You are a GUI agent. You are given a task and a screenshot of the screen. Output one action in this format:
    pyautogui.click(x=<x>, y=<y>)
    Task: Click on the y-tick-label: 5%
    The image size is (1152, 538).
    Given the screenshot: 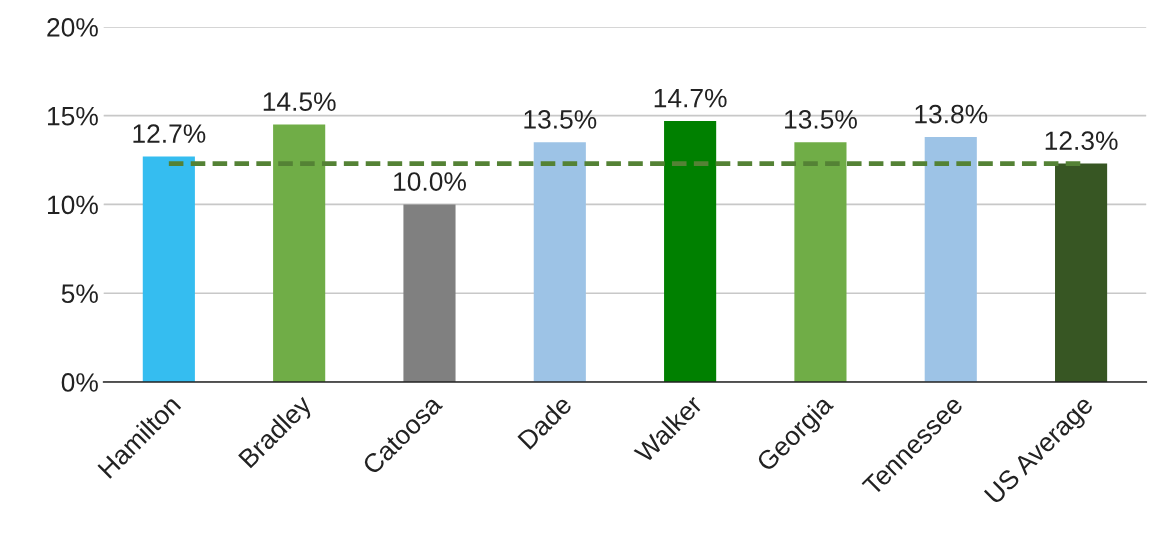 What is the action you would take?
    pyautogui.click(x=79, y=294)
    